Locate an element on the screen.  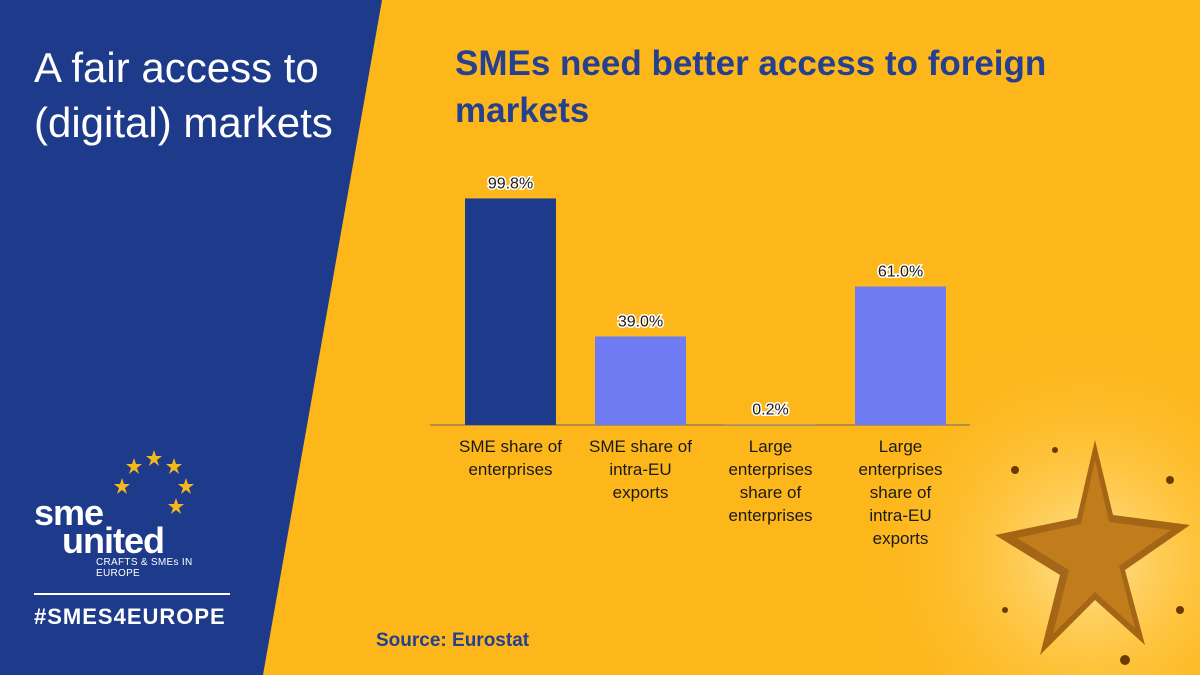
value-label-2: 39.0% is located at coordinates (640, 321).